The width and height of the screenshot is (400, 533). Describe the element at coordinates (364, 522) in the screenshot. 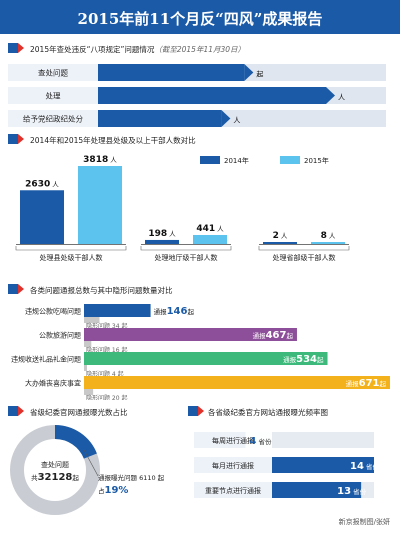

I see `credit: 新京报制图/张妍` at that location.